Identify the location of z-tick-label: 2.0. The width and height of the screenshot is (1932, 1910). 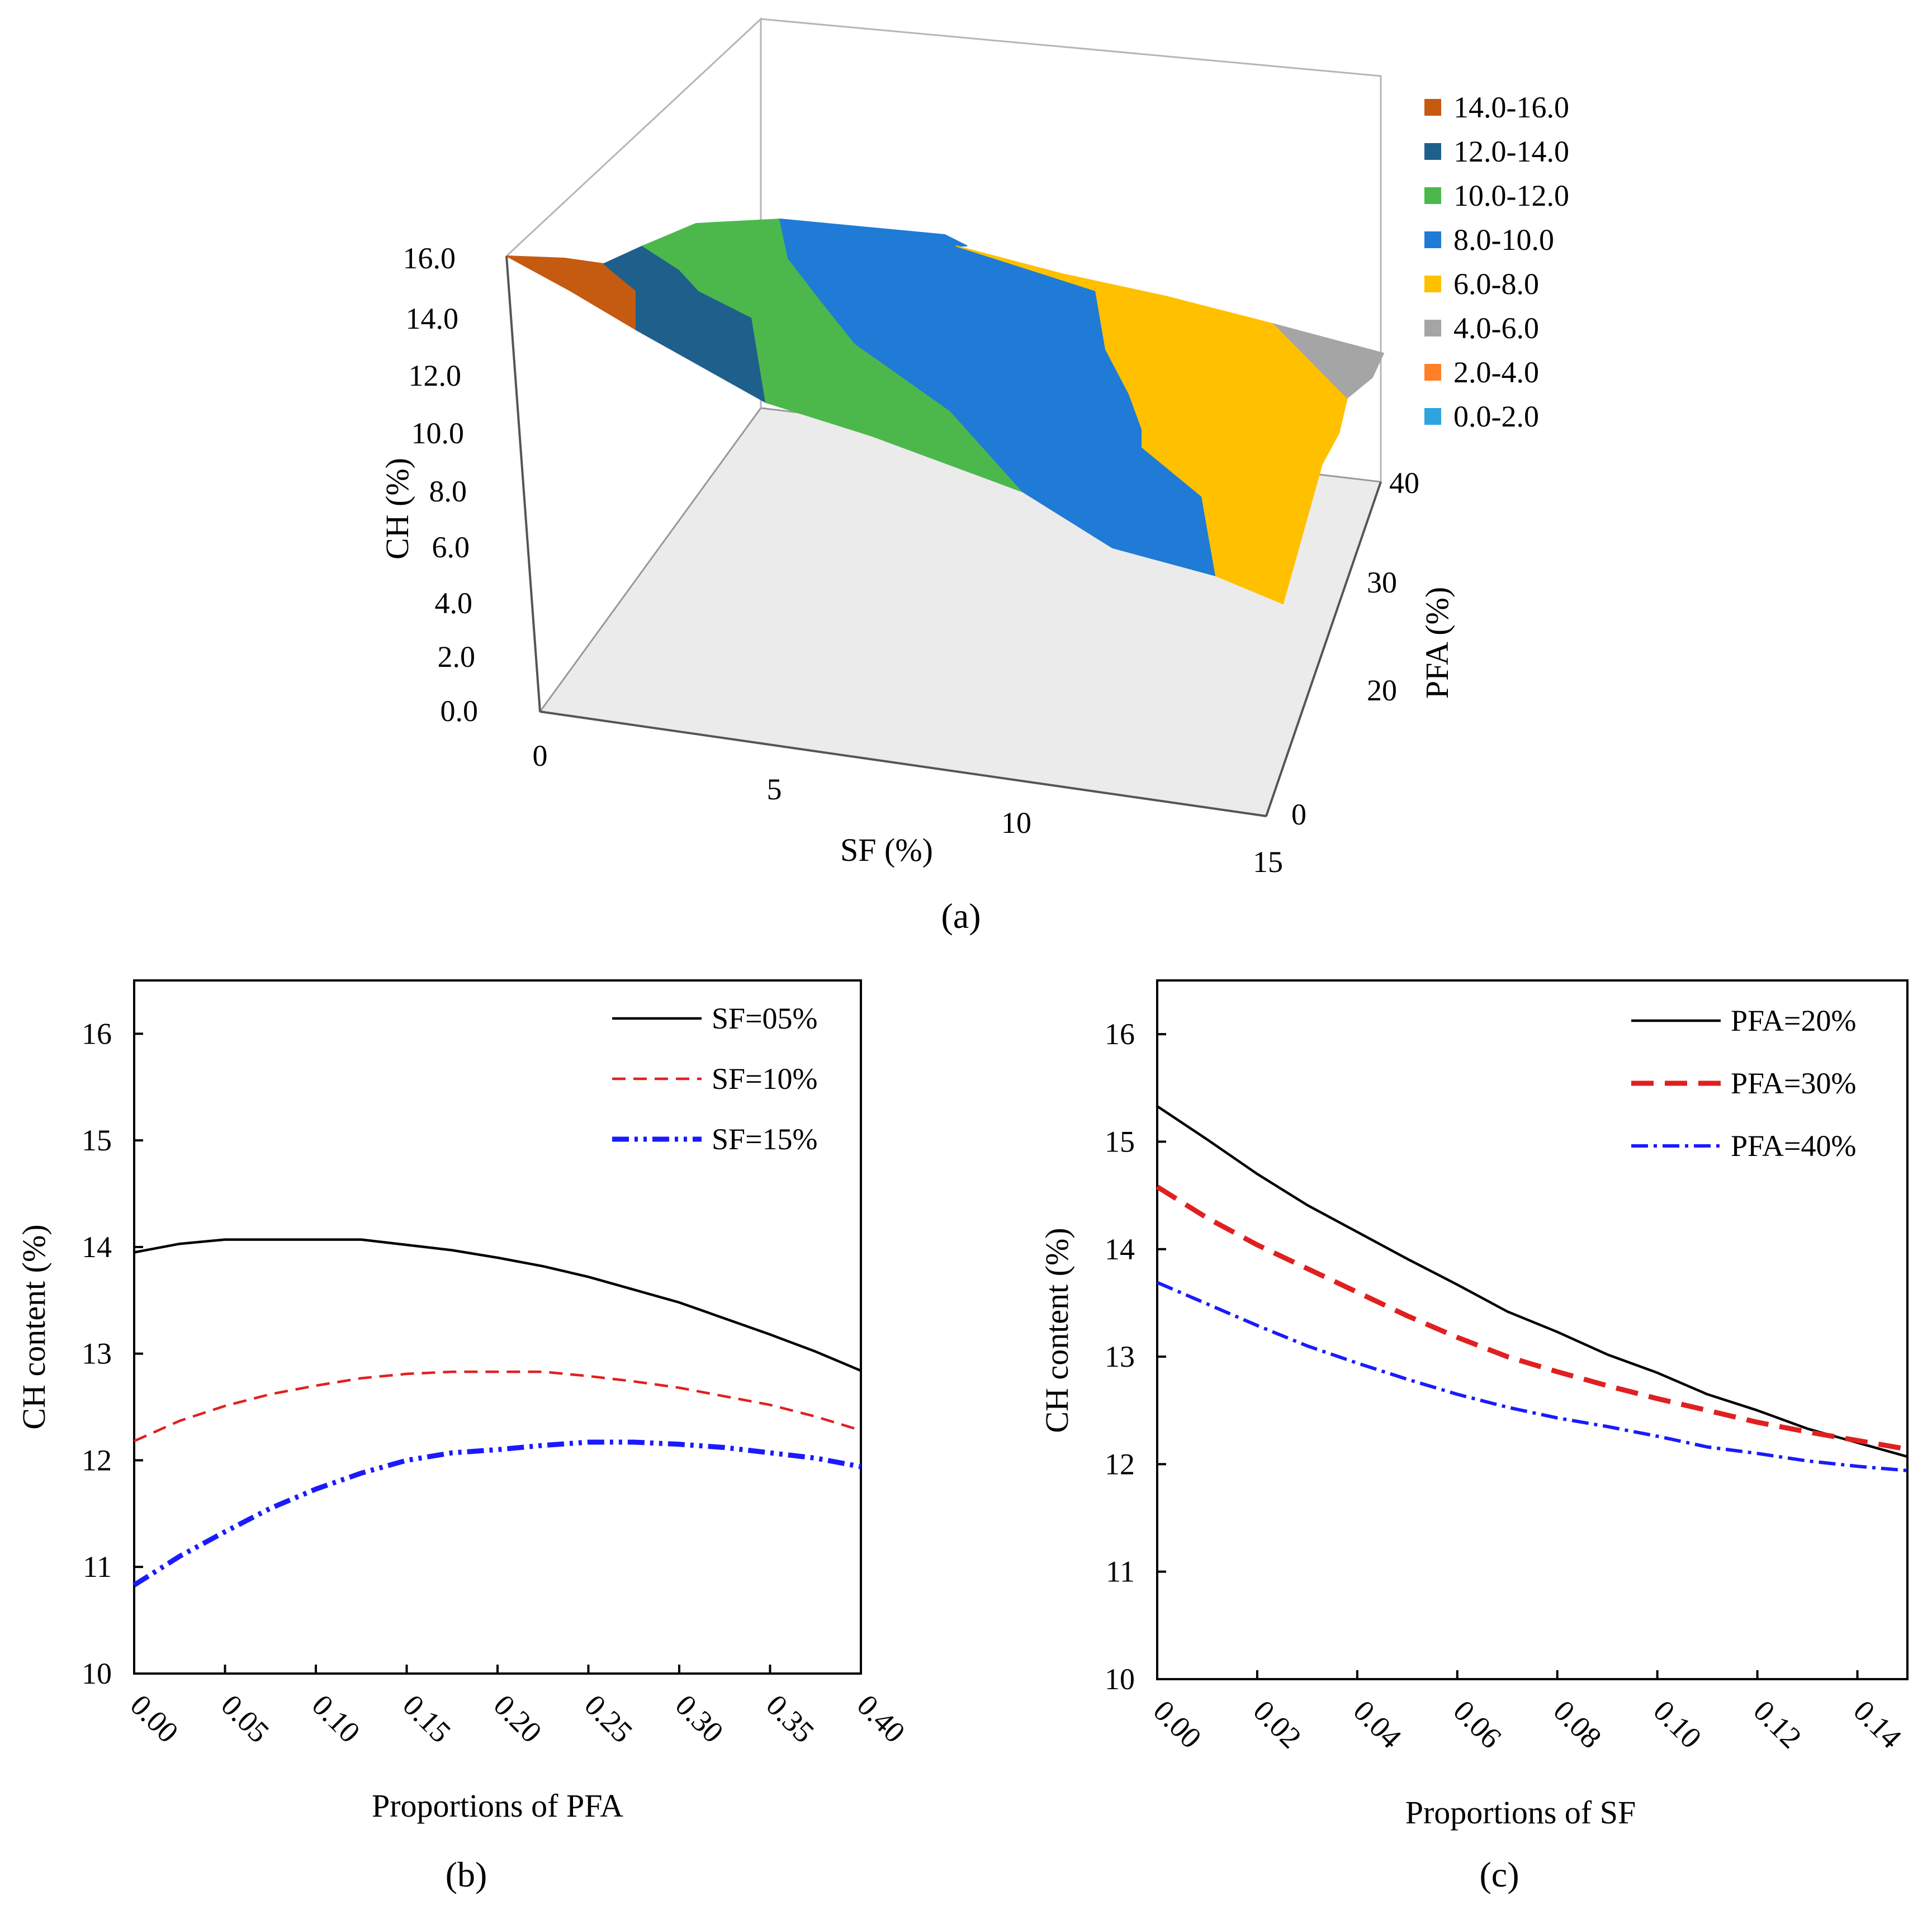
(457, 657).